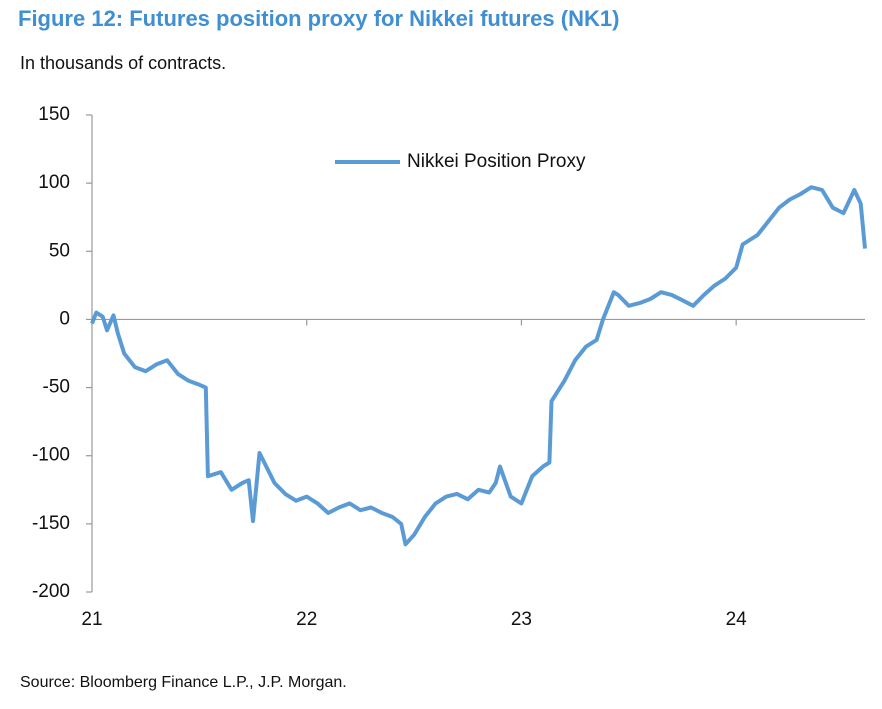 This screenshot has width=882, height=709. What do you see at coordinates (51, 523) in the screenshot?
I see `y-tick-label: -150` at bounding box center [51, 523].